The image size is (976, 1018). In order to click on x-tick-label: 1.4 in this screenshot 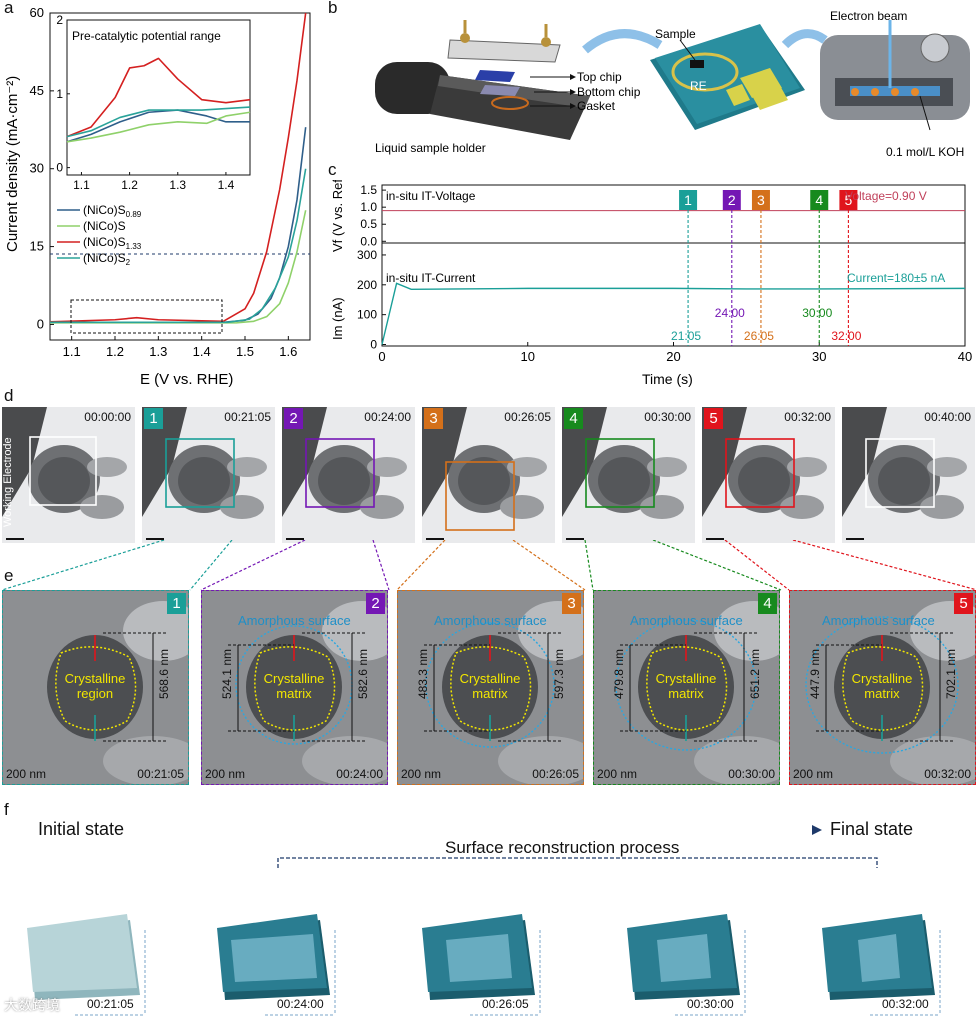, I will do `click(202, 351)`.